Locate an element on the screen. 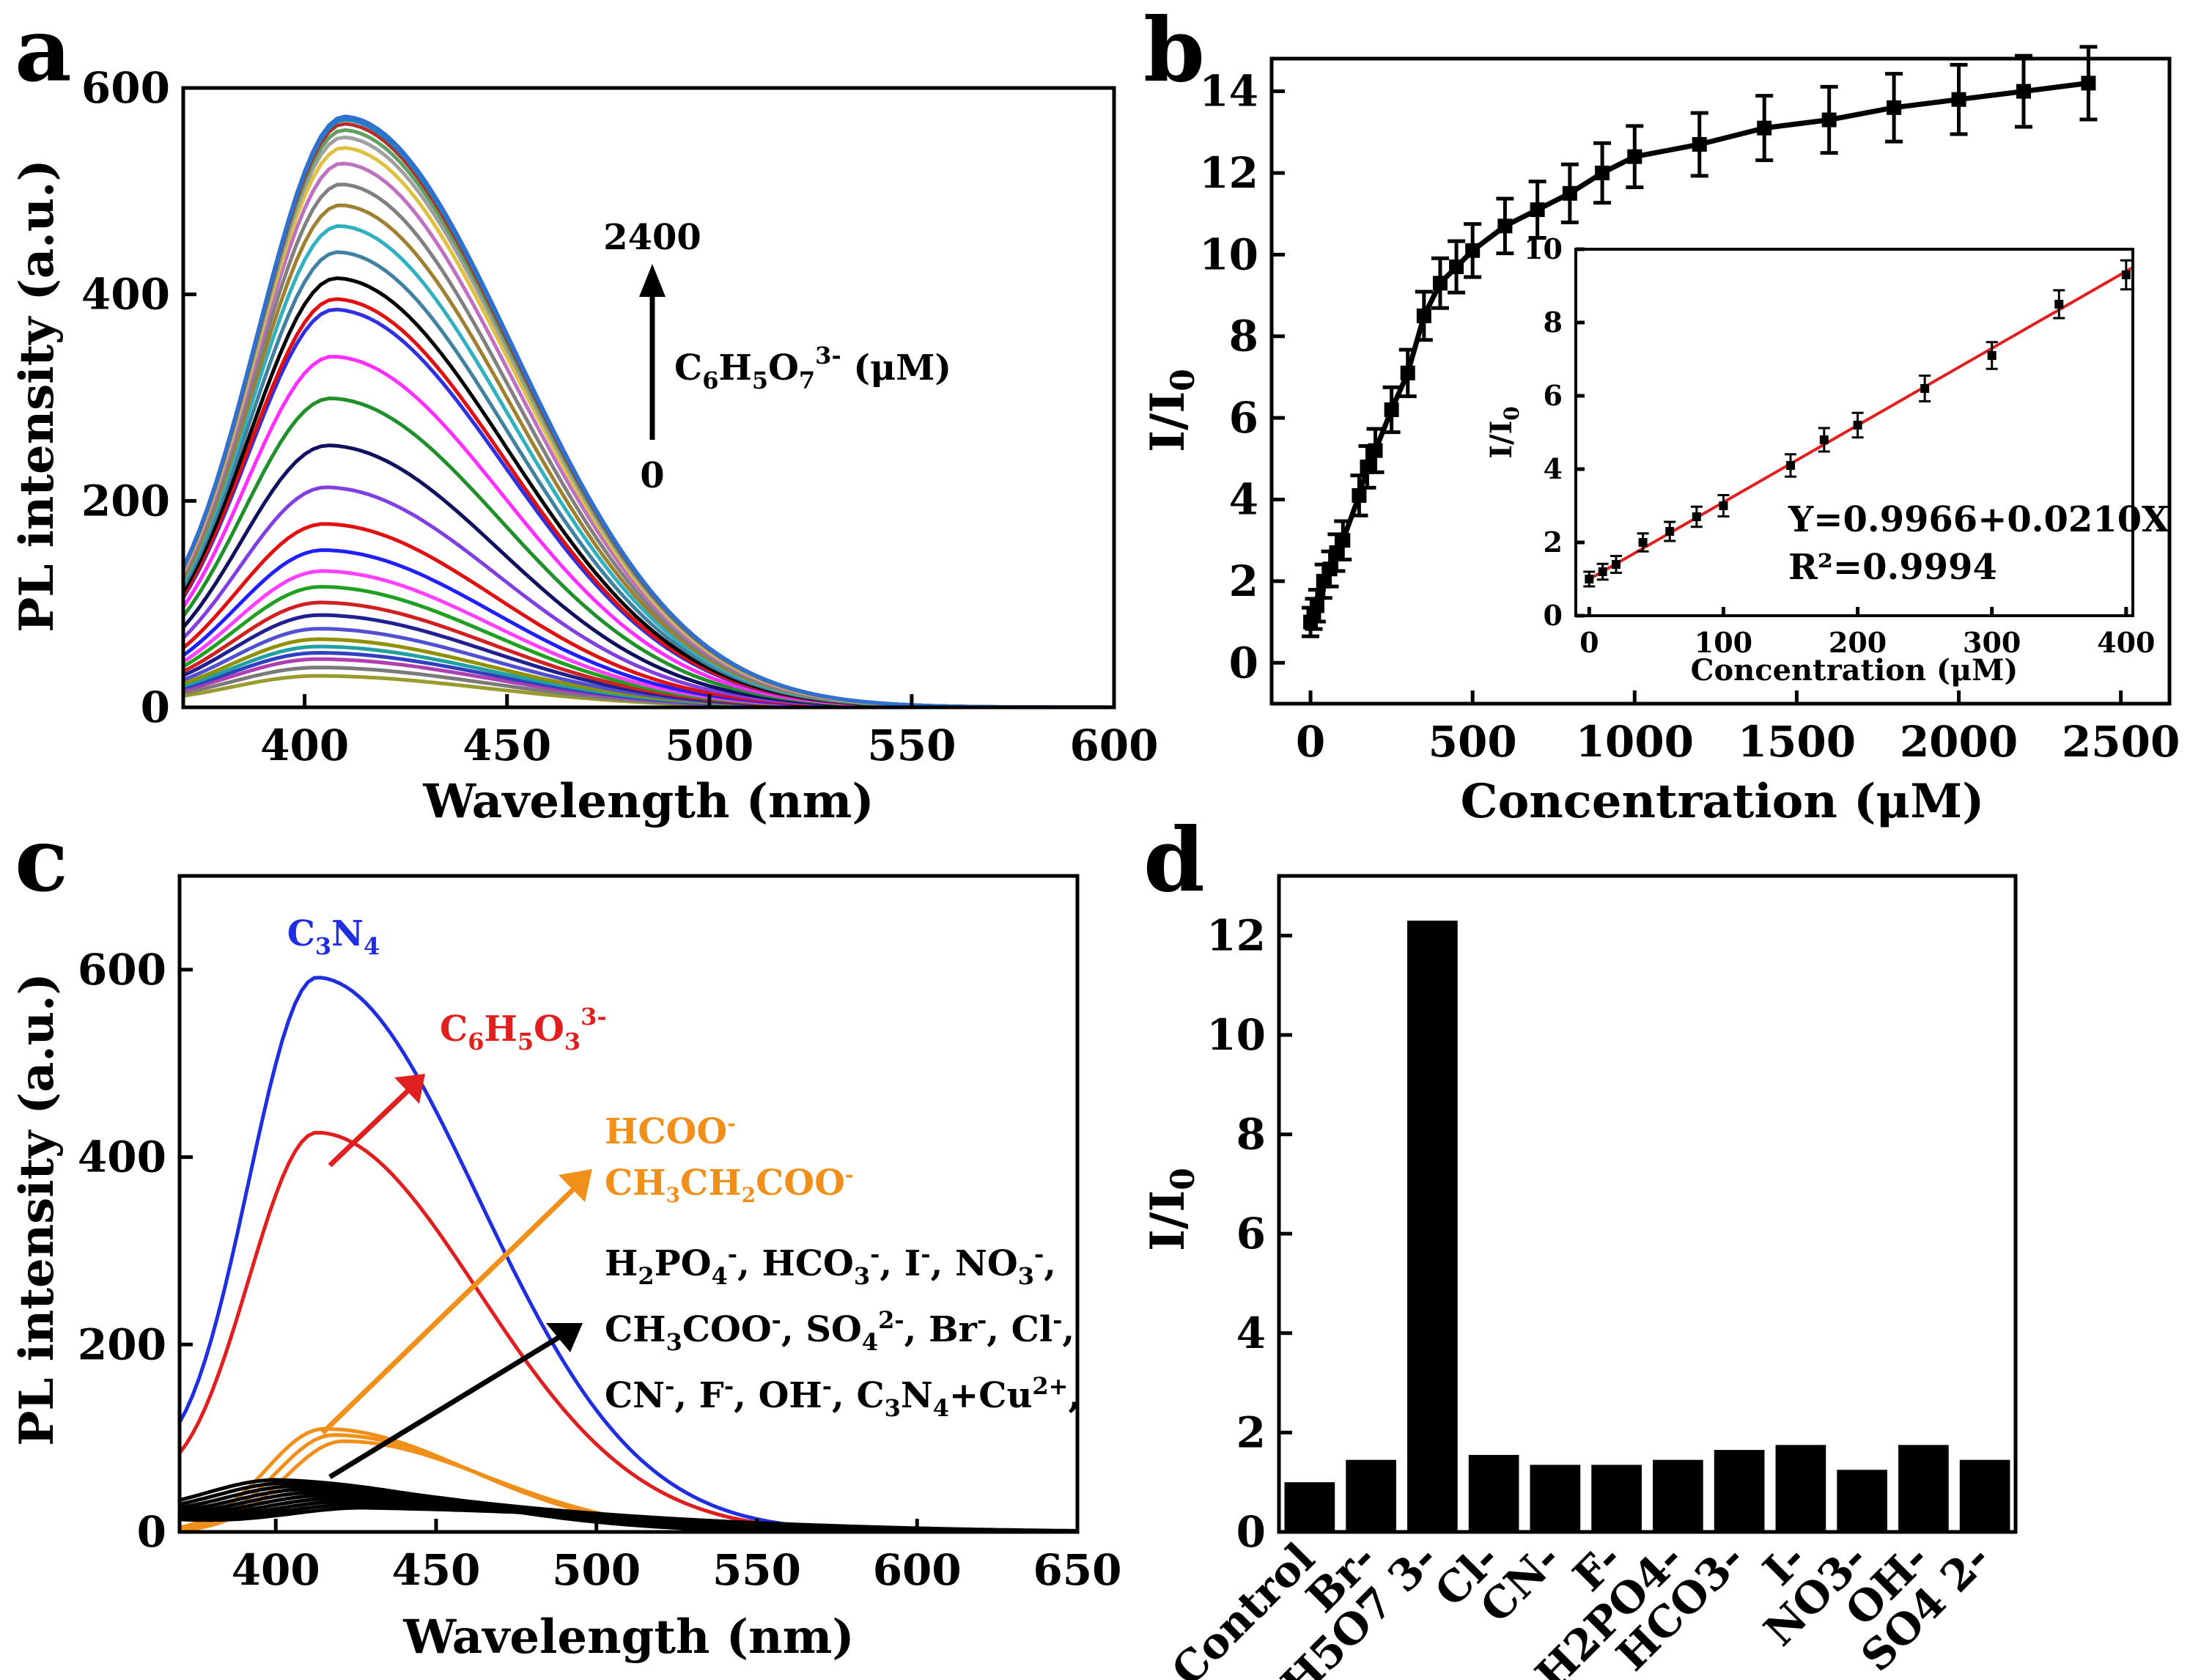 Image resolution: width=2190 pixels, height=1680 pixels. panel-d-bars is located at coordinates (1647, 1226).